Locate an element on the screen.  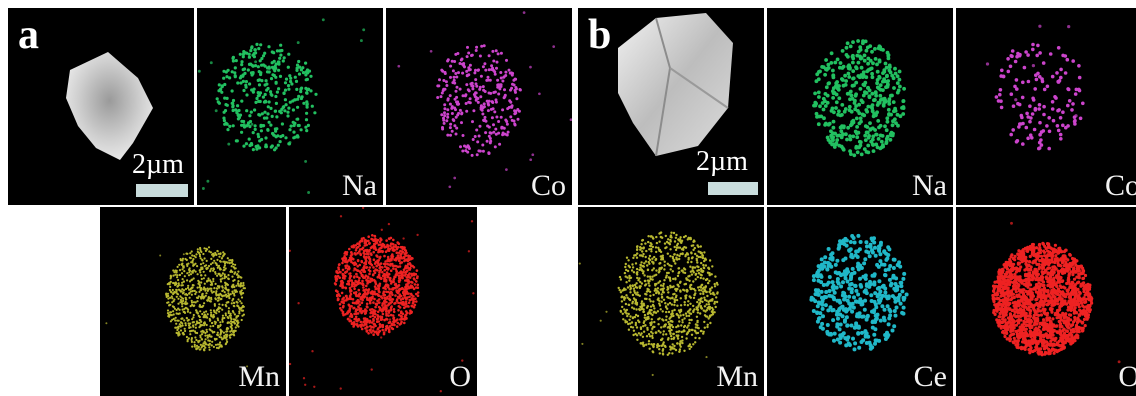
panel-letter-a: a is located at coordinates (28, 35).